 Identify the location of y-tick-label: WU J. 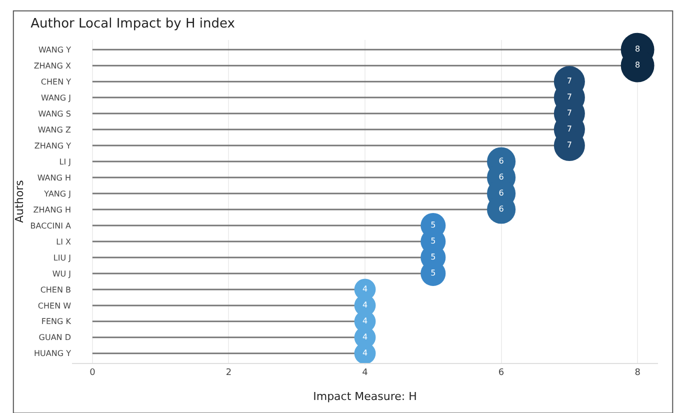
(61, 273).